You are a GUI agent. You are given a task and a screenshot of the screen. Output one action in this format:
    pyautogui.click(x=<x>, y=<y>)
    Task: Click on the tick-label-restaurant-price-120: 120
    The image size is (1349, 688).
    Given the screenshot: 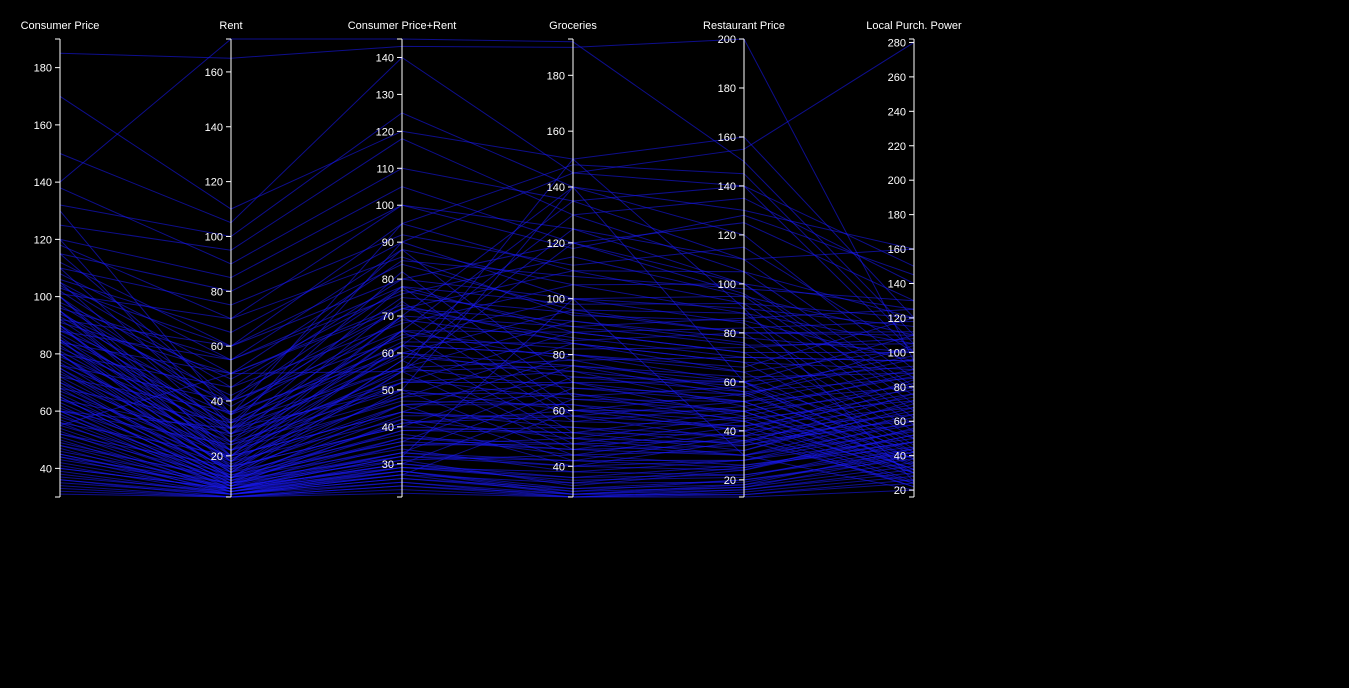 What is the action you would take?
    pyautogui.click(x=727, y=236)
    